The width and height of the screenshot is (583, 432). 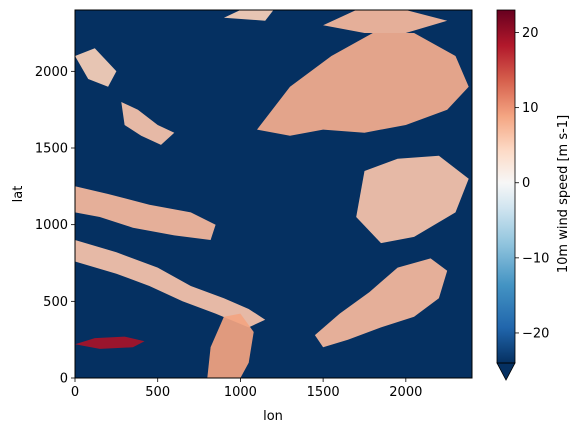 I want to click on colorbar-tick-label: −10, so click(x=535, y=258).